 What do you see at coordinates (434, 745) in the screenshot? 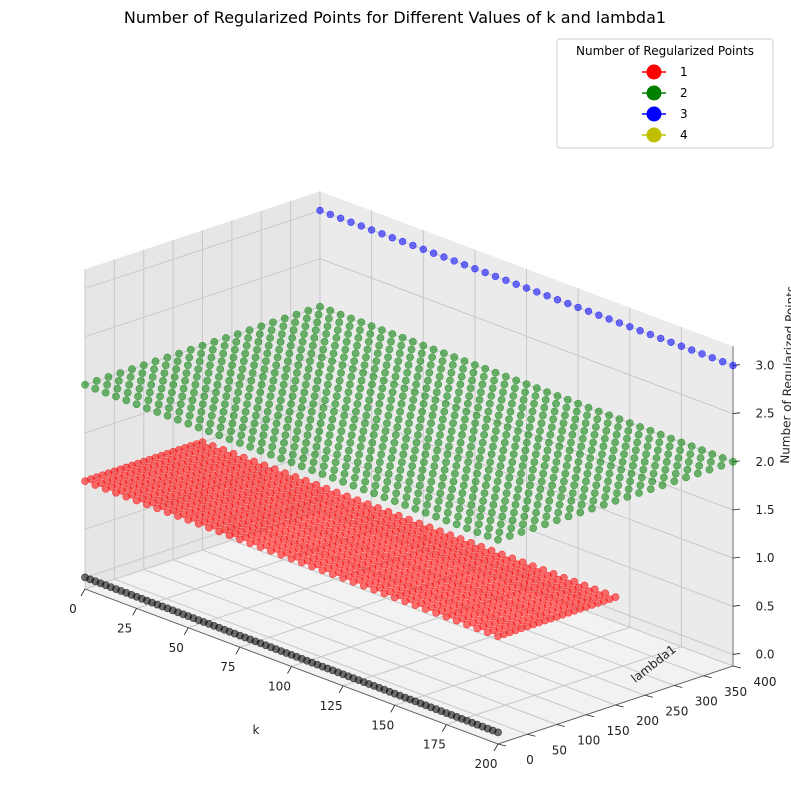
I see `x-tick-label: 175` at bounding box center [434, 745].